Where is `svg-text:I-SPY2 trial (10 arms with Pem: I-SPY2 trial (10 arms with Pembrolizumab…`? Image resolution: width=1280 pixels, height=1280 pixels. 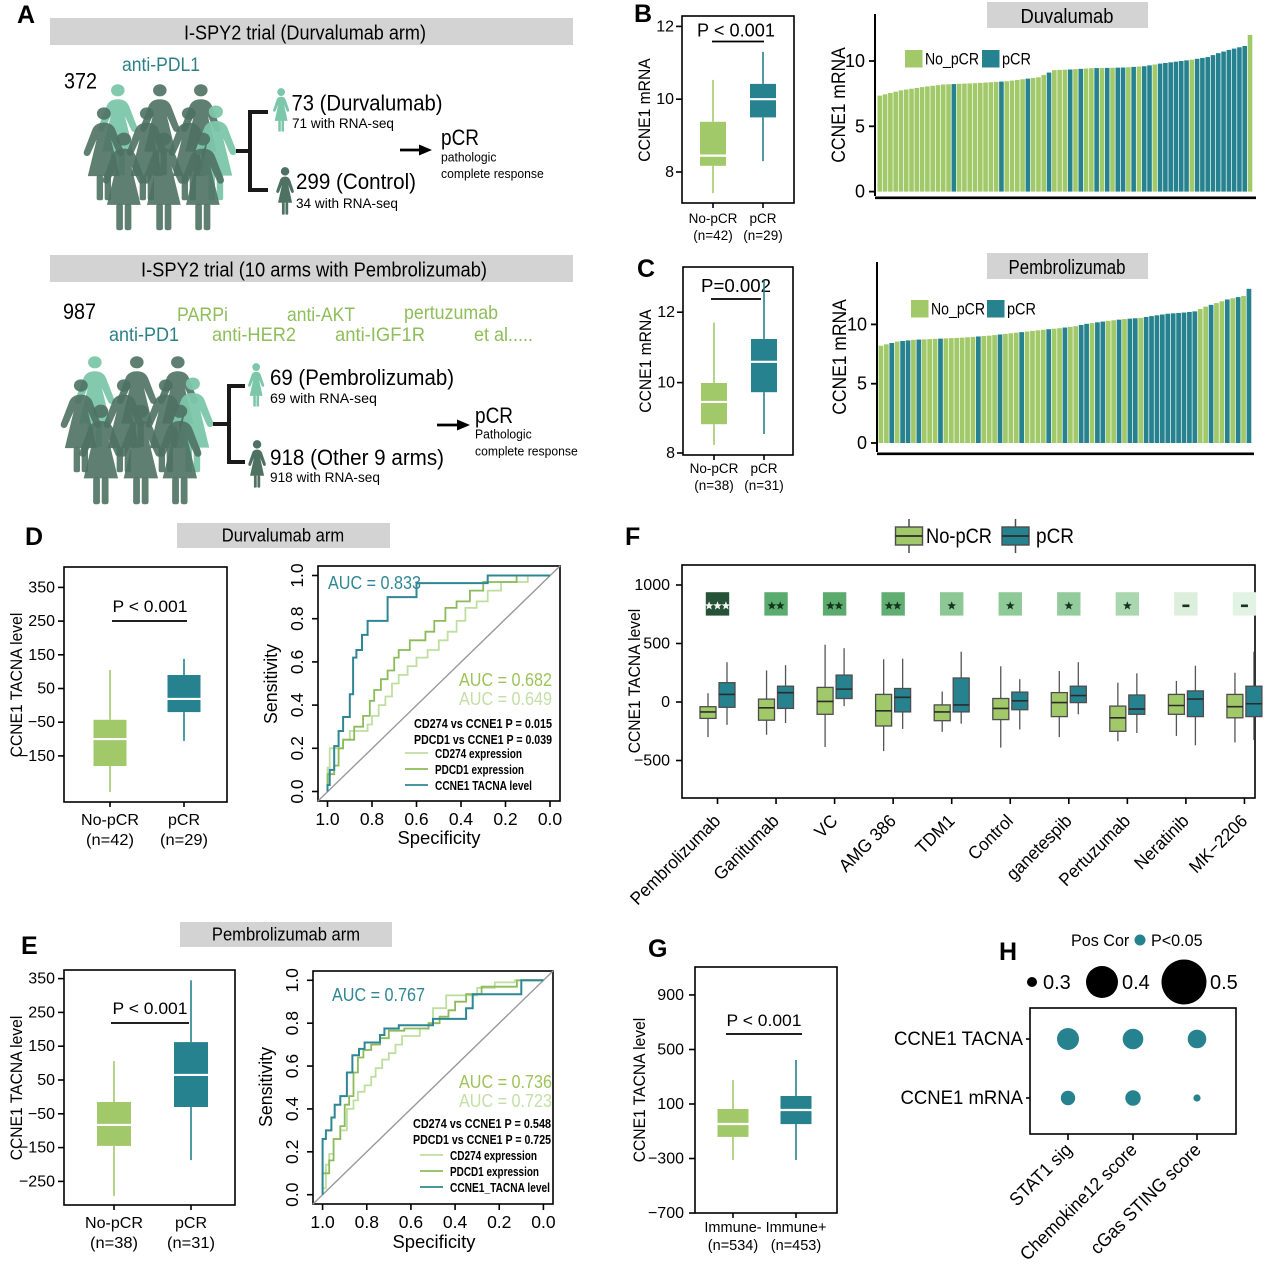 svg-text:I-SPY2 trial (10 arms with Pem: I-SPY2 trial (10 arms with Pembrolizumab… is located at coordinates (314, 271).